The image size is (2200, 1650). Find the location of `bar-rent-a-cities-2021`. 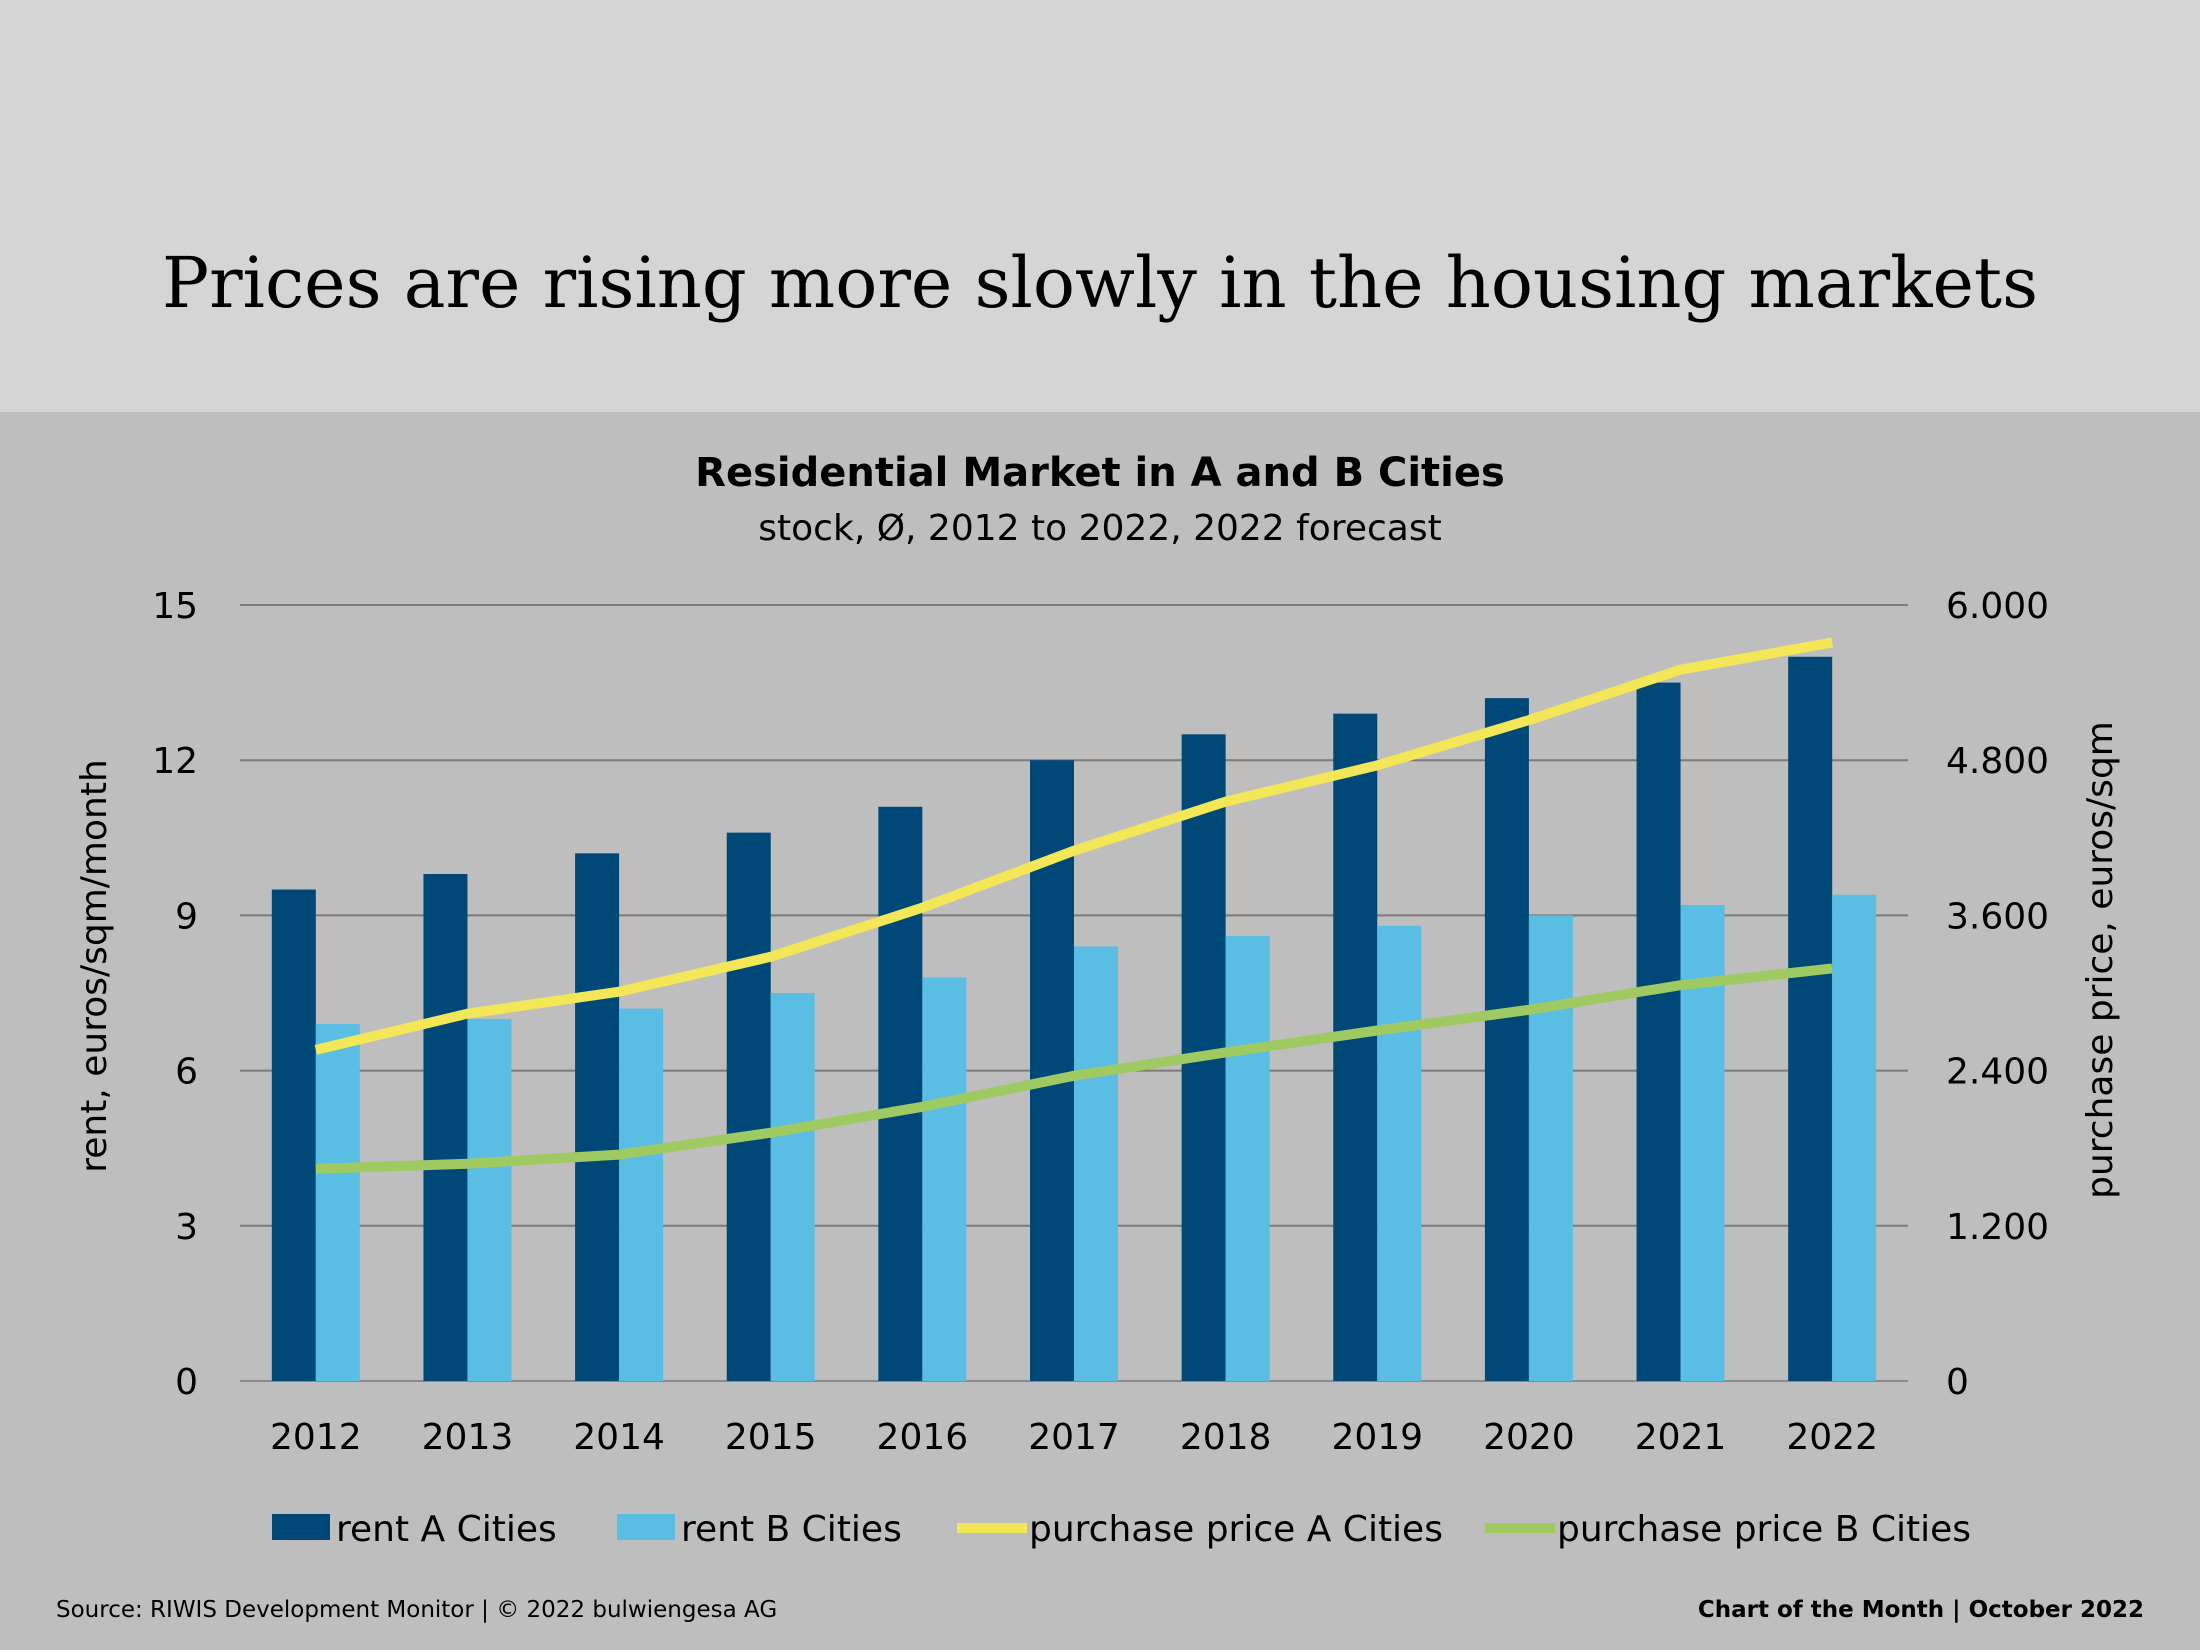

bar-rent-a-cities-2021 is located at coordinates (1658, 1031).